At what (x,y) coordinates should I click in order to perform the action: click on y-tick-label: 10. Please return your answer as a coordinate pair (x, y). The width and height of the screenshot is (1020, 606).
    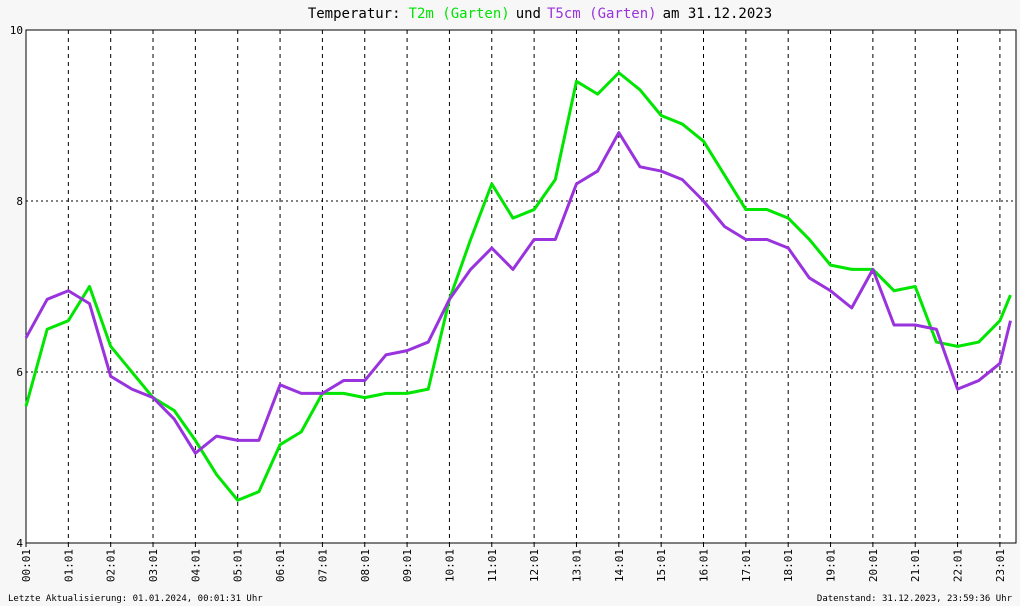
    Looking at the image, I should click on (16, 30).